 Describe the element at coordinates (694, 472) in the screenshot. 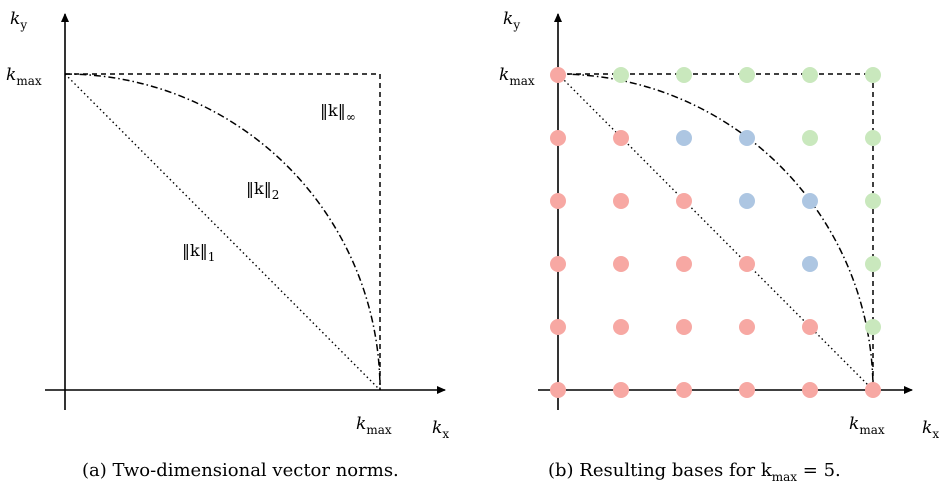

I see `caption-b: (b) Resulting bases for kmax = 5.` at that location.